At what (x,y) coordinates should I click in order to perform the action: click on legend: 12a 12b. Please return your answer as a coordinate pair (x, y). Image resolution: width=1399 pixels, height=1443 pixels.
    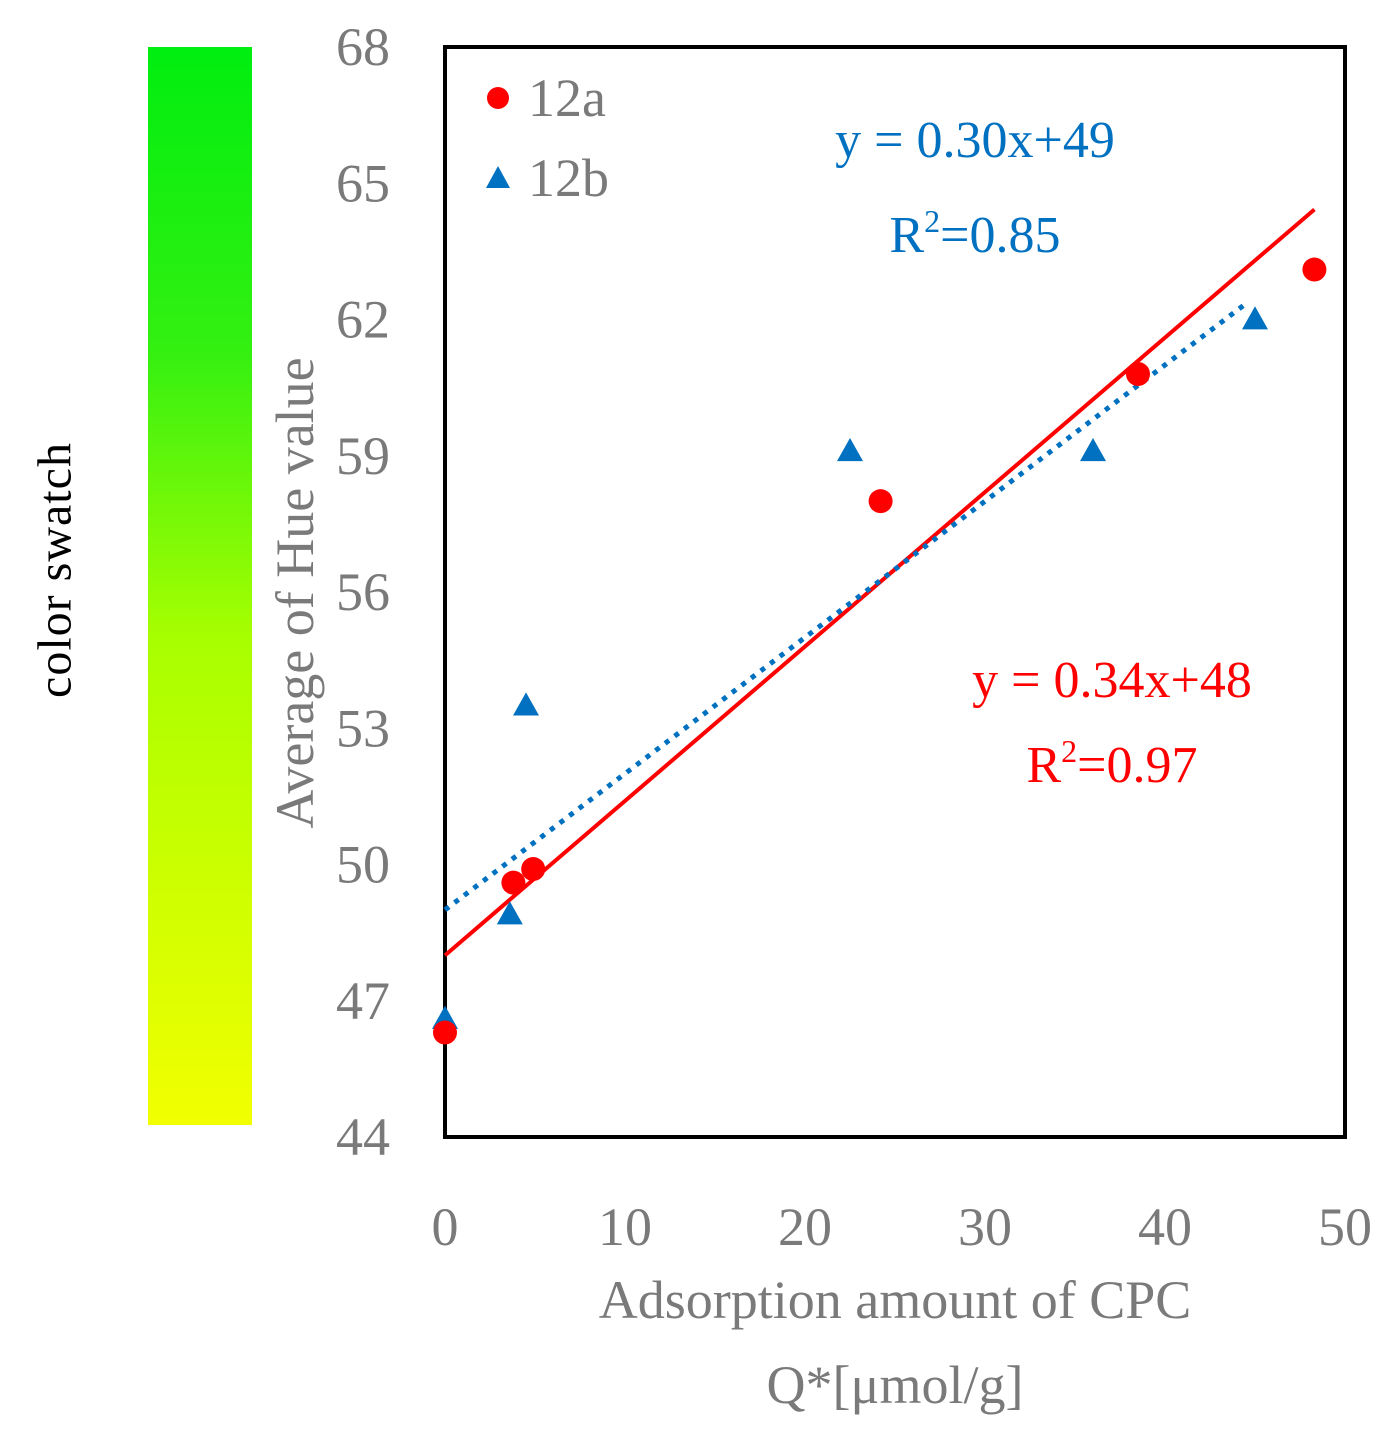
    Looking at the image, I should click on (547, 138).